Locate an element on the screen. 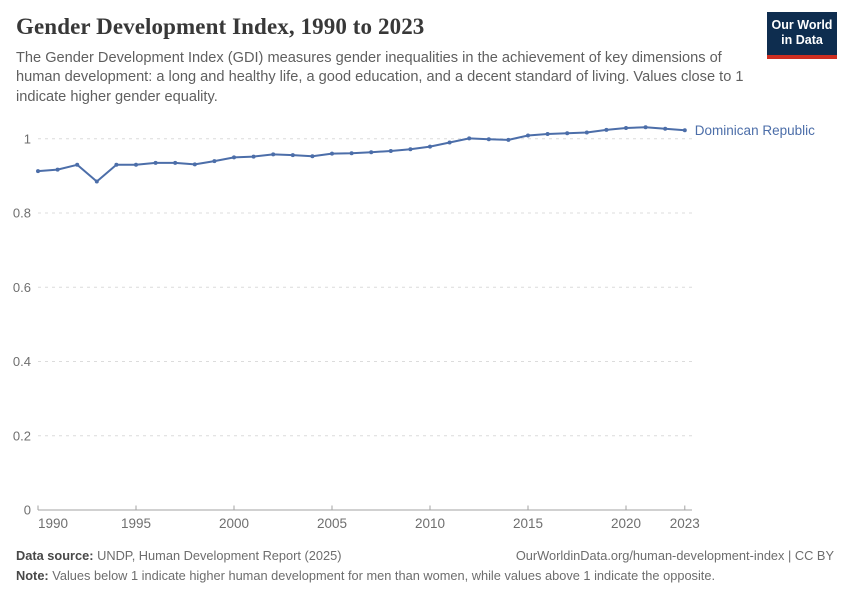 The width and height of the screenshot is (850, 600). x-axis-tick-label: 2005 is located at coordinates (332, 523).